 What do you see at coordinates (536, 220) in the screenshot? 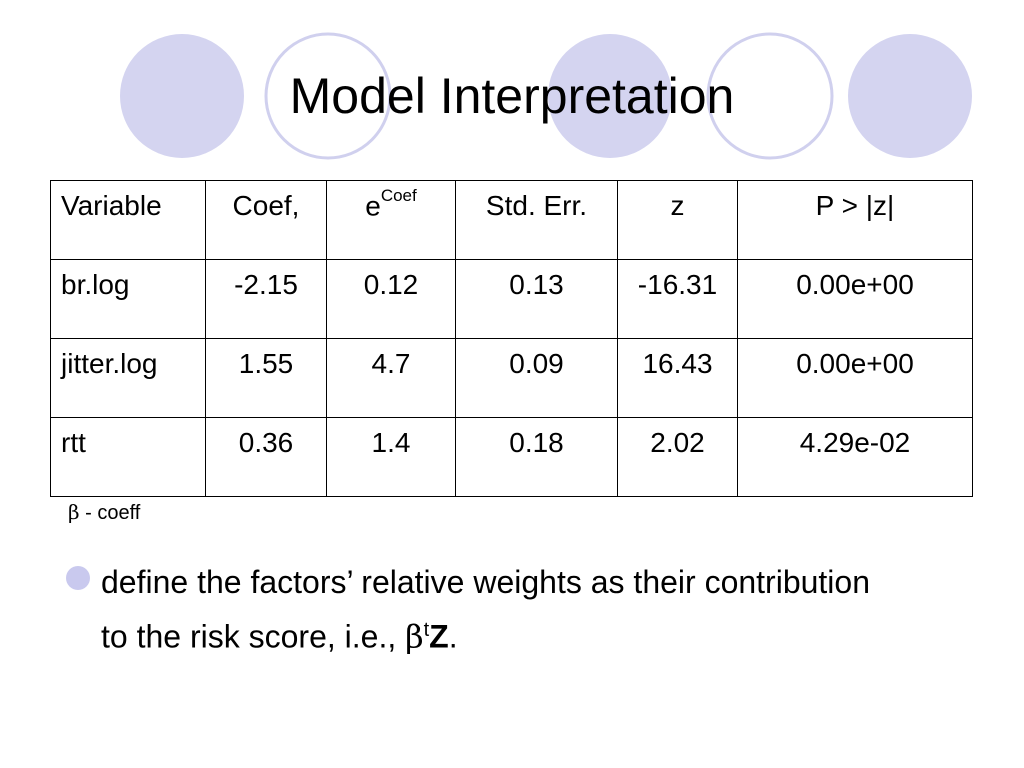
I see `header-std-err: Std. Err.` at bounding box center [536, 220].